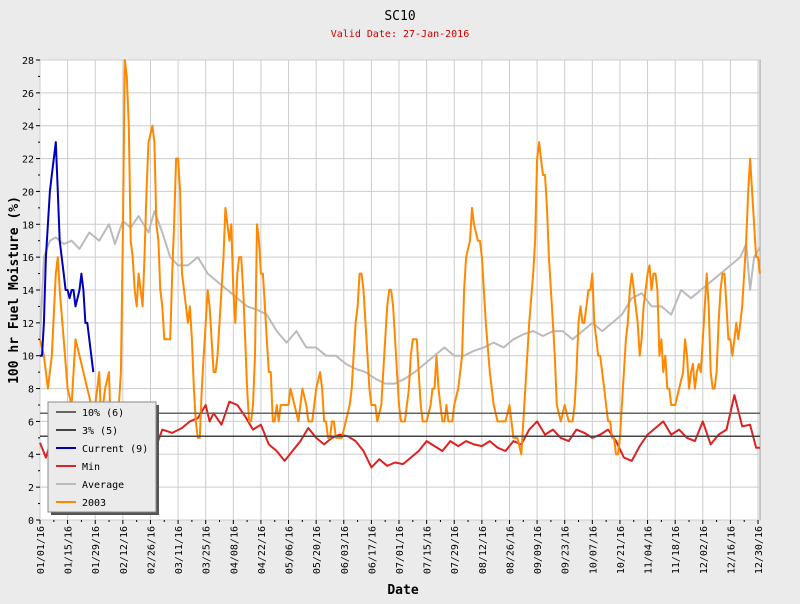  What do you see at coordinates (538, 550) in the screenshot?
I see `x-tick-label: 09/09/16` at bounding box center [538, 550].